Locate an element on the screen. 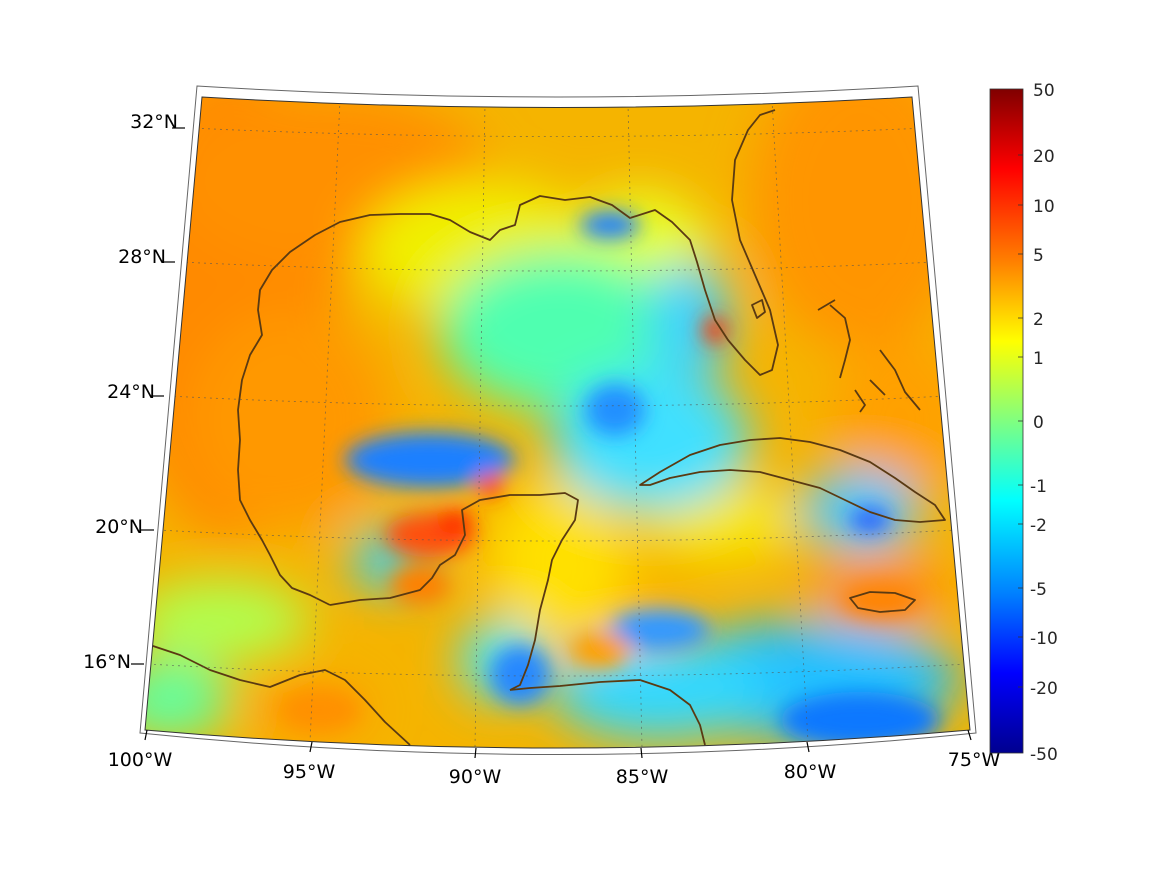 The width and height of the screenshot is (1167, 875). colorbar-label-5: 5 is located at coordinates (1038, 256).